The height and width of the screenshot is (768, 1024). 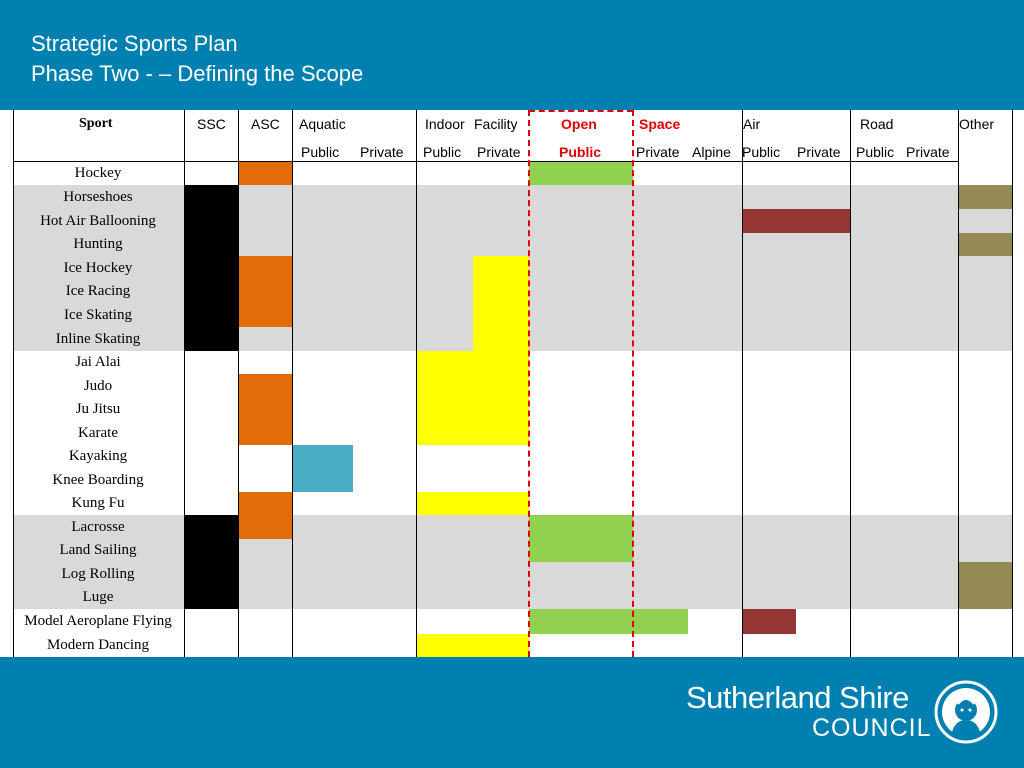 I want to click on subheader-air-public: Public, so click(x=761, y=152).